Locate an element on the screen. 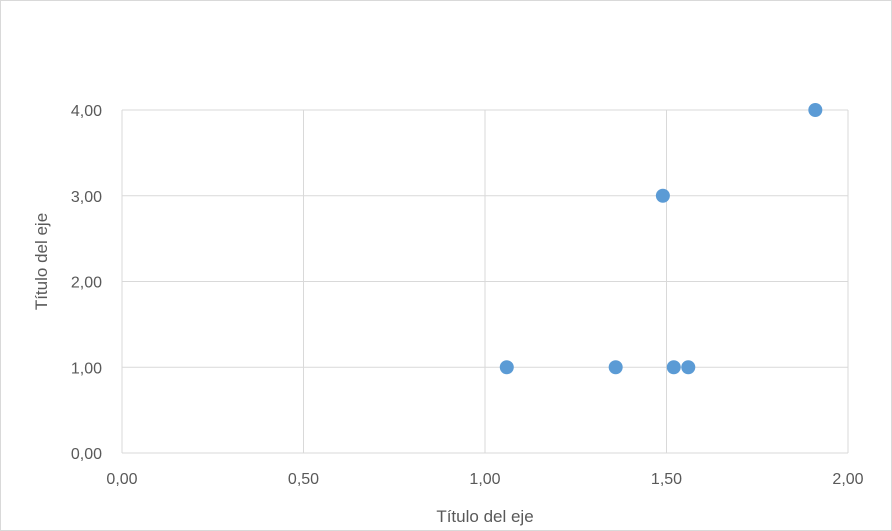 Image resolution: width=892 pixels, height=531 pixels. x-tick-label: 0,00 is located at coordinates (121, 479).